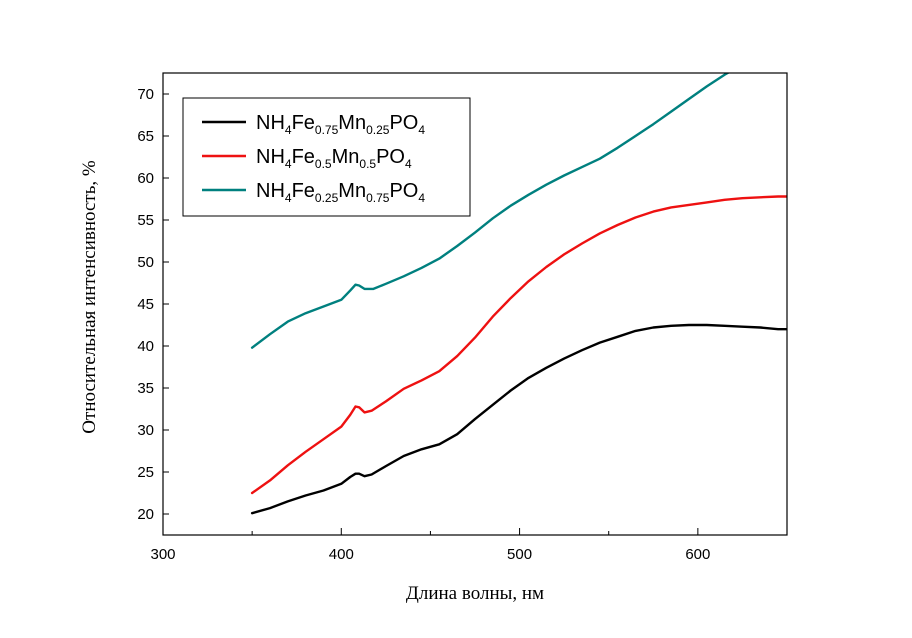 The image size is (912, 638). I want to click on y-tick-label: 55, so click(145, 220).